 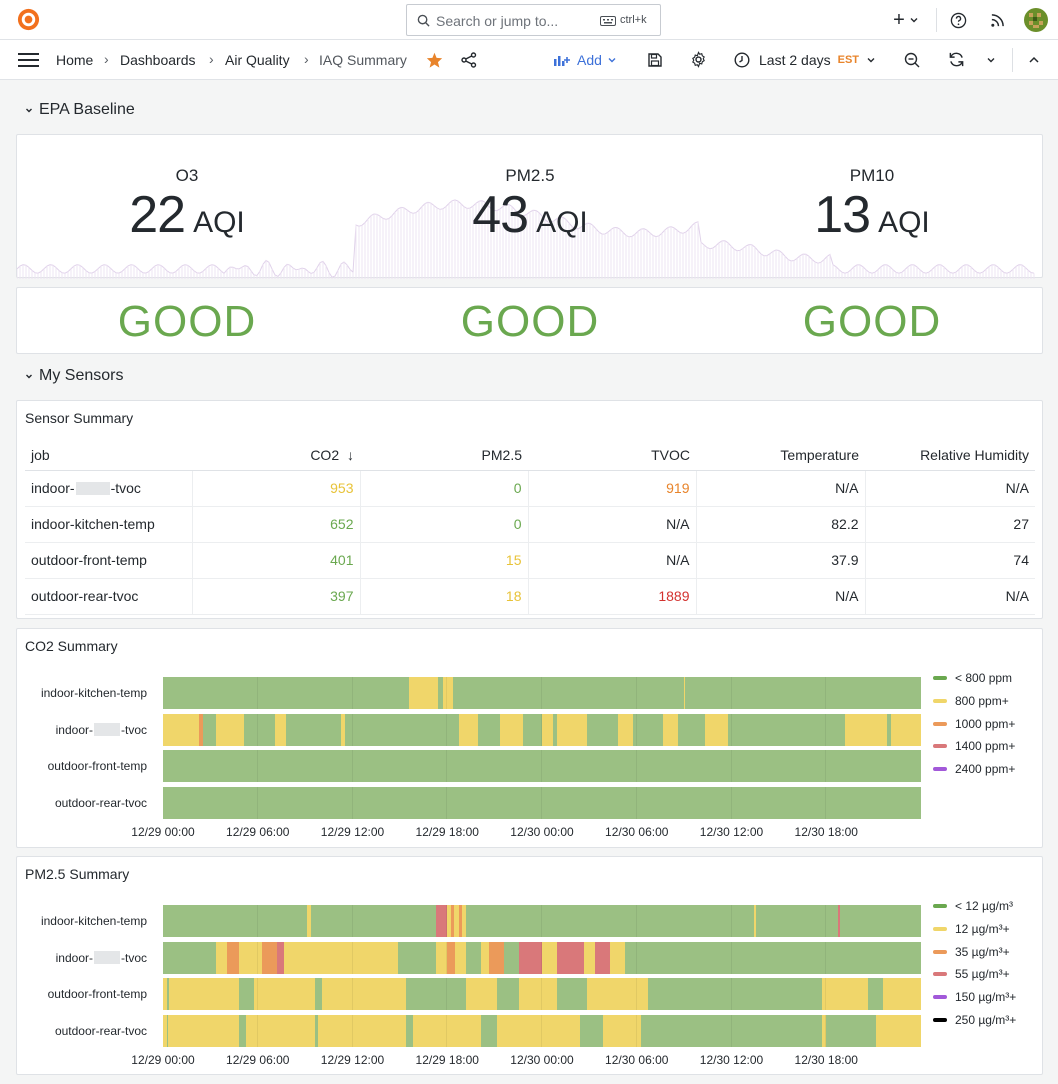 I want to click on column-header-job: job, so click(x=108, y=455).